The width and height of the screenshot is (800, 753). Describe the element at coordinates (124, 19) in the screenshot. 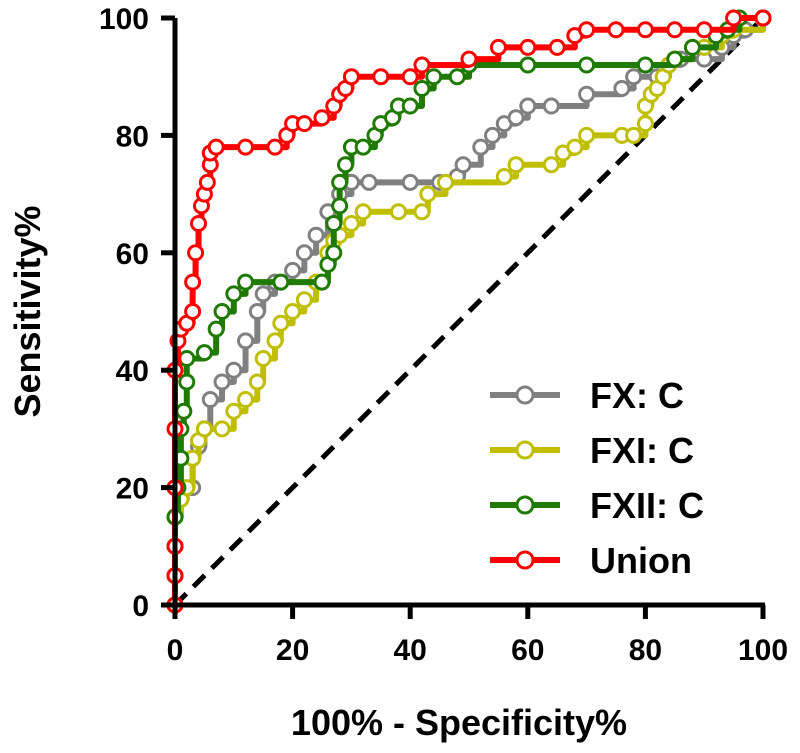

I see `y-tick-label: 100` at that location.